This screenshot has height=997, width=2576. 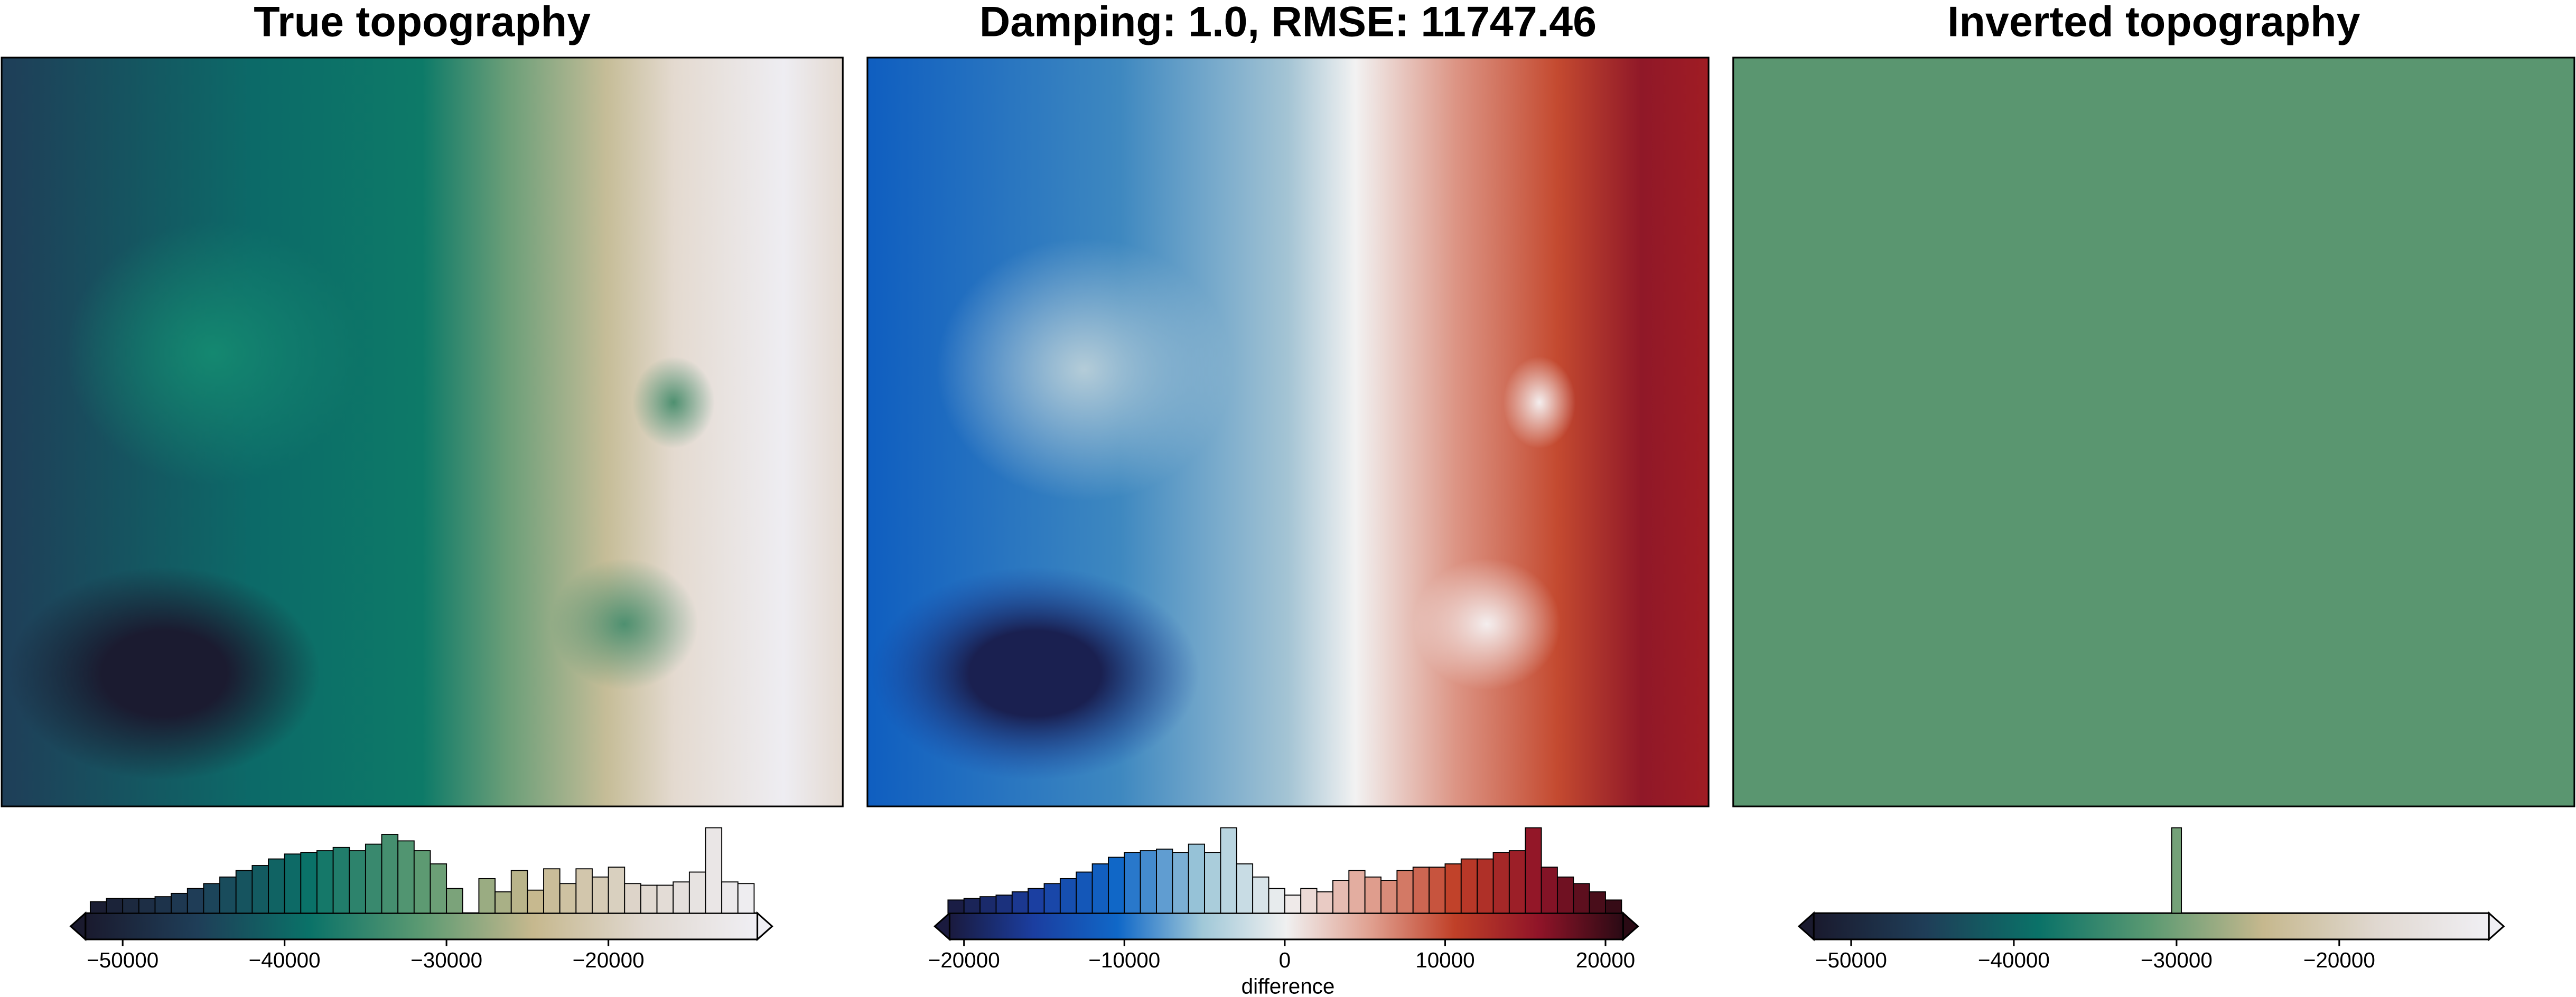 What do you see at coordinates (1288, 985) in the screenshot?
I see `x-axis-label: difference` at bounding box center [1288, 985].